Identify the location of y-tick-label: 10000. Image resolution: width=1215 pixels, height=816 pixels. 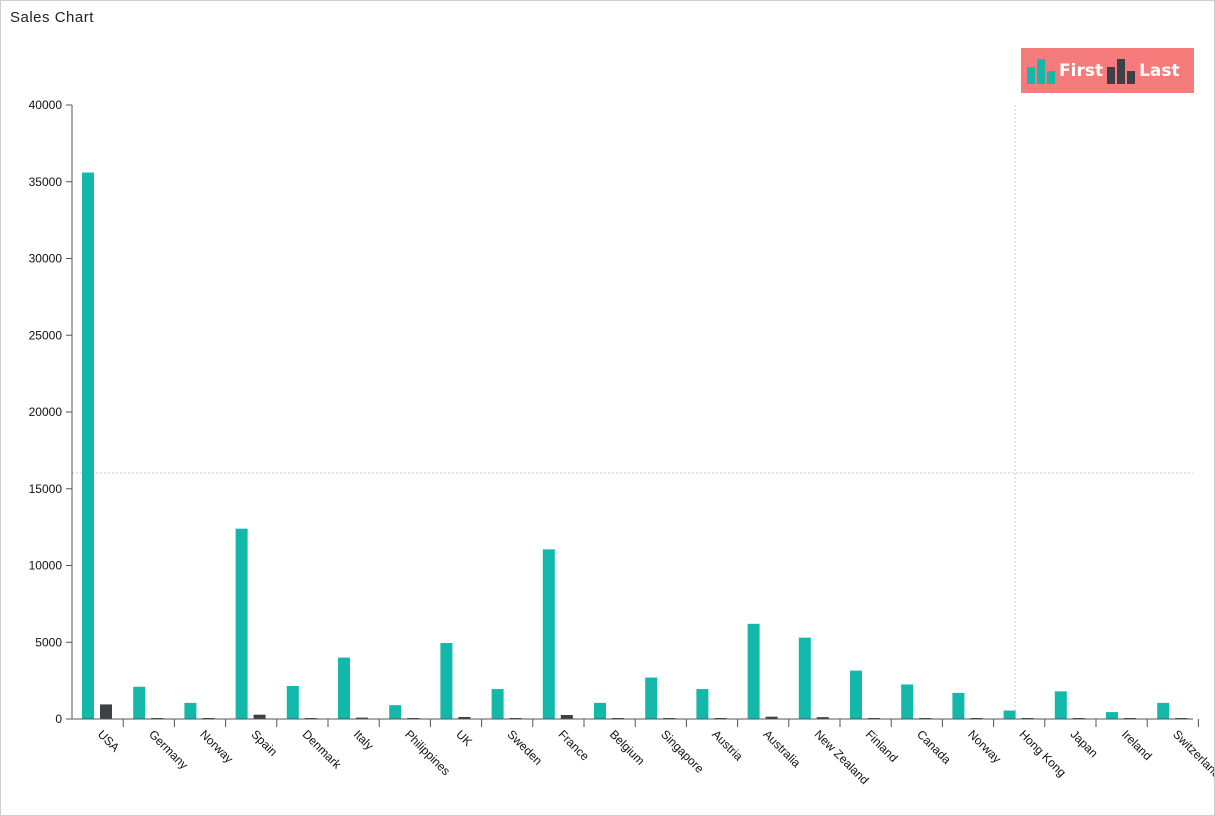
(46, 566).